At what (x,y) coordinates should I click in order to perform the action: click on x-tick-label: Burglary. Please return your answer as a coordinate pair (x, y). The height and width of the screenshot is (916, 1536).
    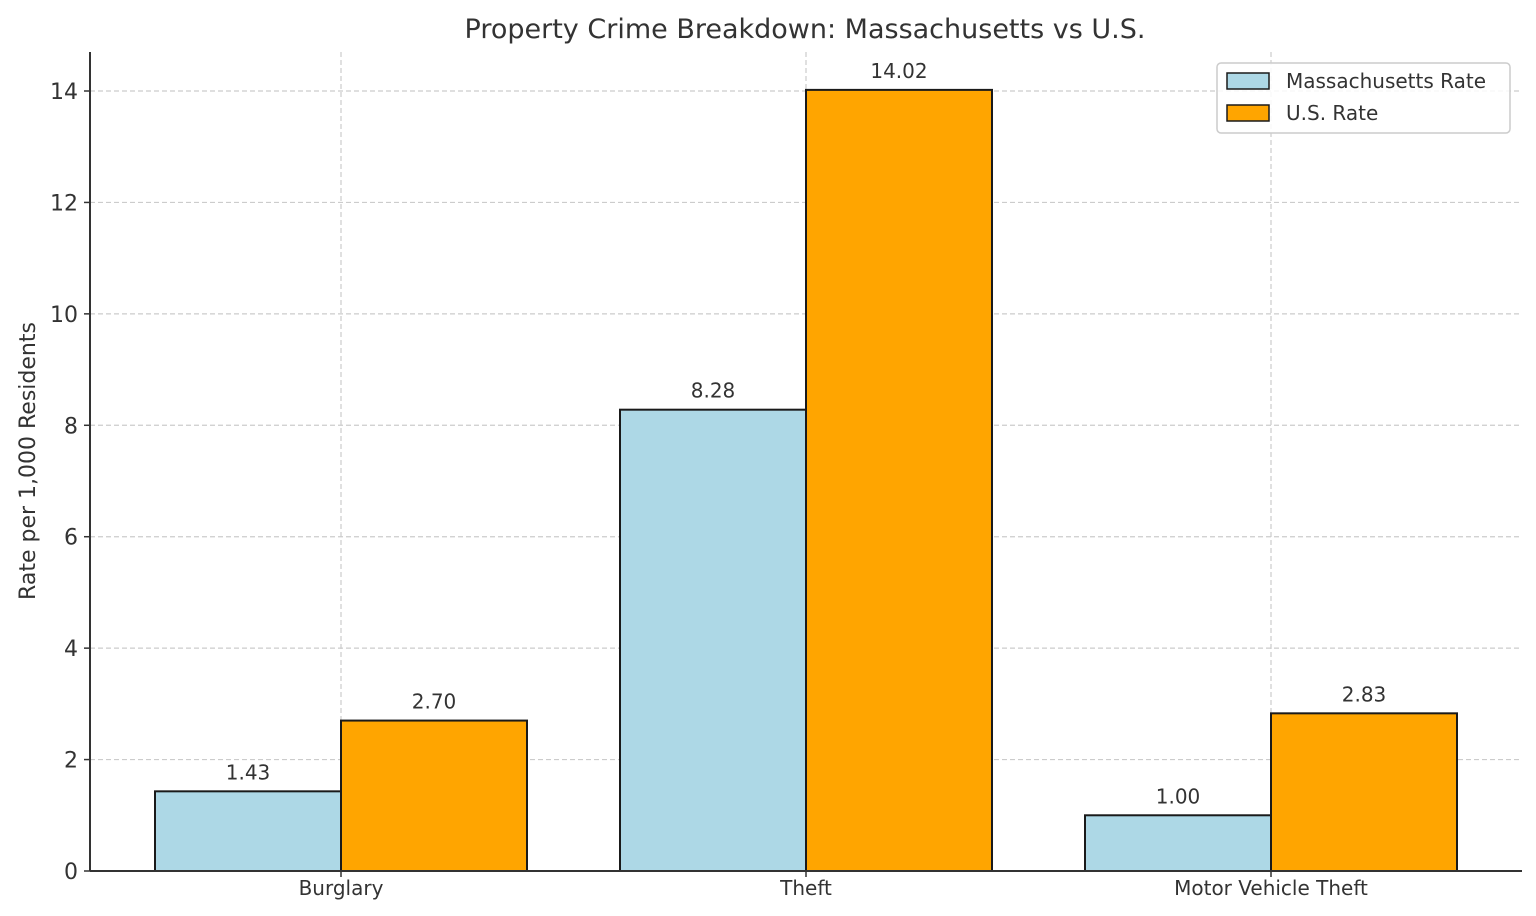
    Looking at the image, I should click on (341, 888).